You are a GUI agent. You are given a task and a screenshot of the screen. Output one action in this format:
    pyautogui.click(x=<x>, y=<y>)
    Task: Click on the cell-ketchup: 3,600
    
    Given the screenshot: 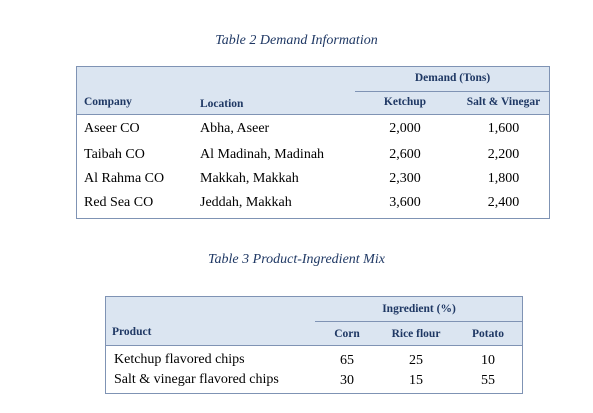 What is the action you would take?
    pyautogui.click(x=405, y=202)
    